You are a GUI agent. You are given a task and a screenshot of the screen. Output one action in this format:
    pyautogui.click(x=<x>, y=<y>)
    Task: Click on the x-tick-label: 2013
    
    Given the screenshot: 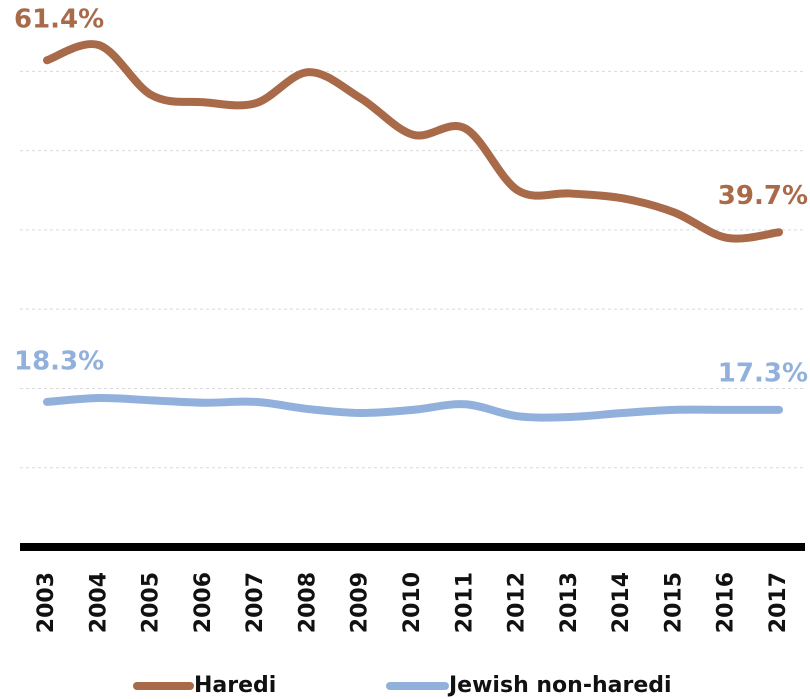 What is the action you would take?
    pyautogui.click(x=569, y=602)
    